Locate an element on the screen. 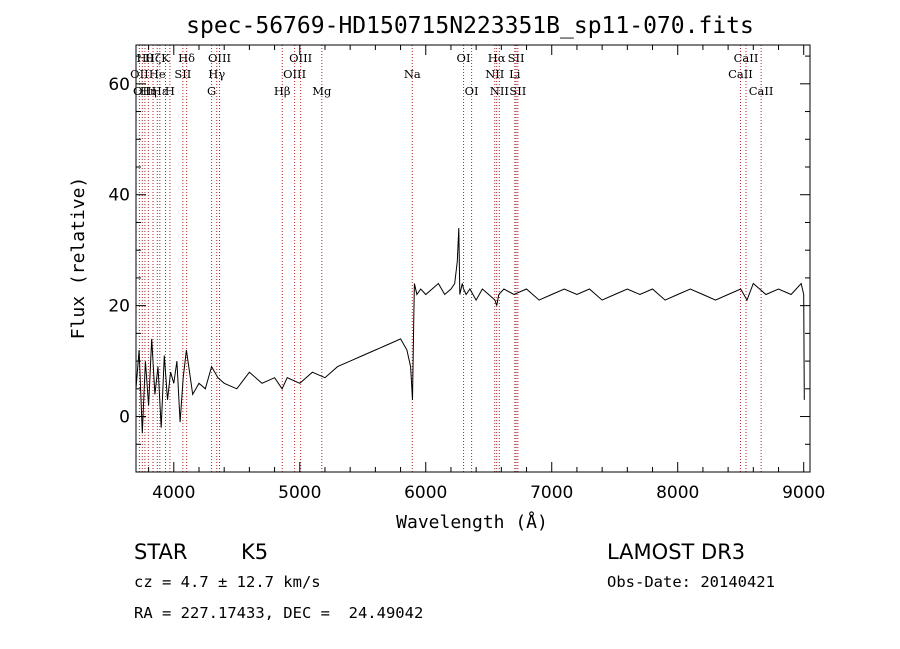 The height and width of the screenshot is (649, 900). spectral-line-label: H is located at coordinates (170, 91).